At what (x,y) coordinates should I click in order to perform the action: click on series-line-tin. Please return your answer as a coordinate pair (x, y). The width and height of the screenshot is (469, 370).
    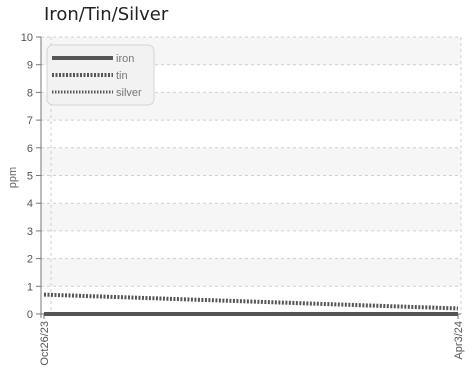
    Looking at the image, I should click on (251, 301).